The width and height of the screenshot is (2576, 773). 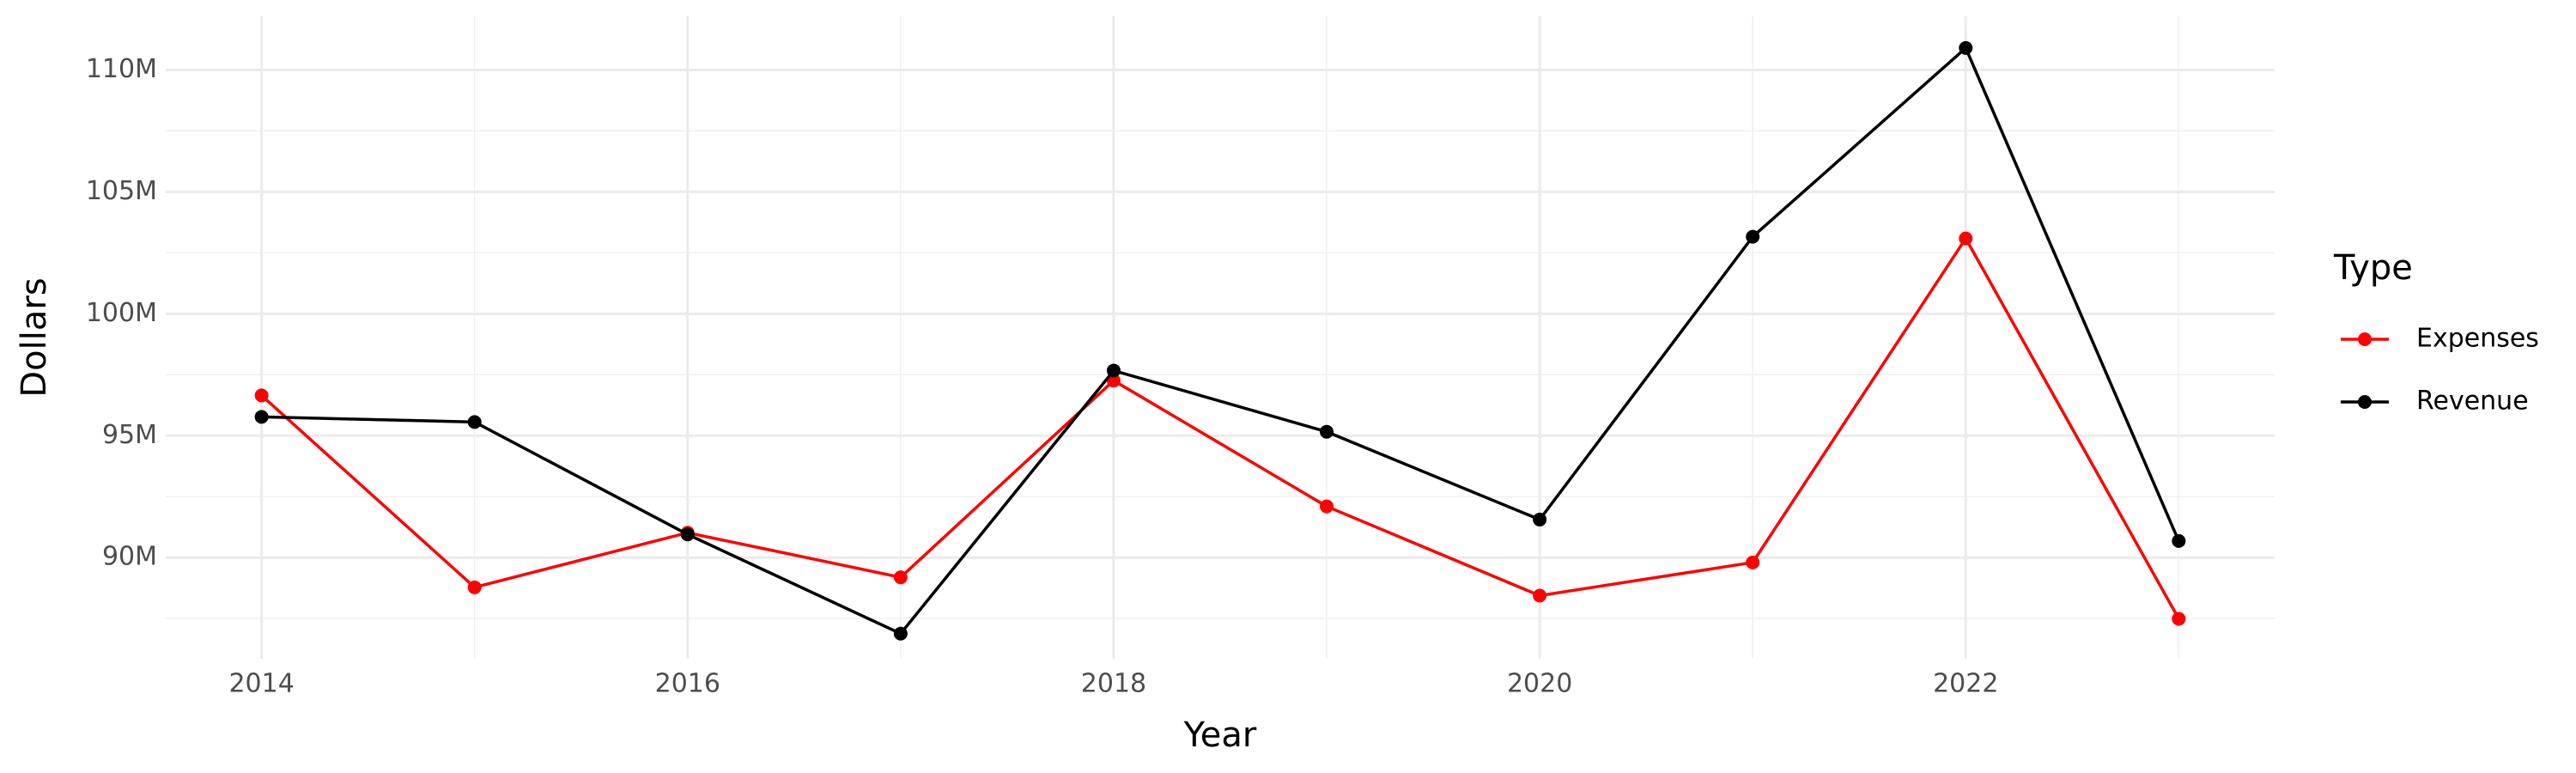 I want to click on x-tick-label: 2020, so click(x=1539, y=684).